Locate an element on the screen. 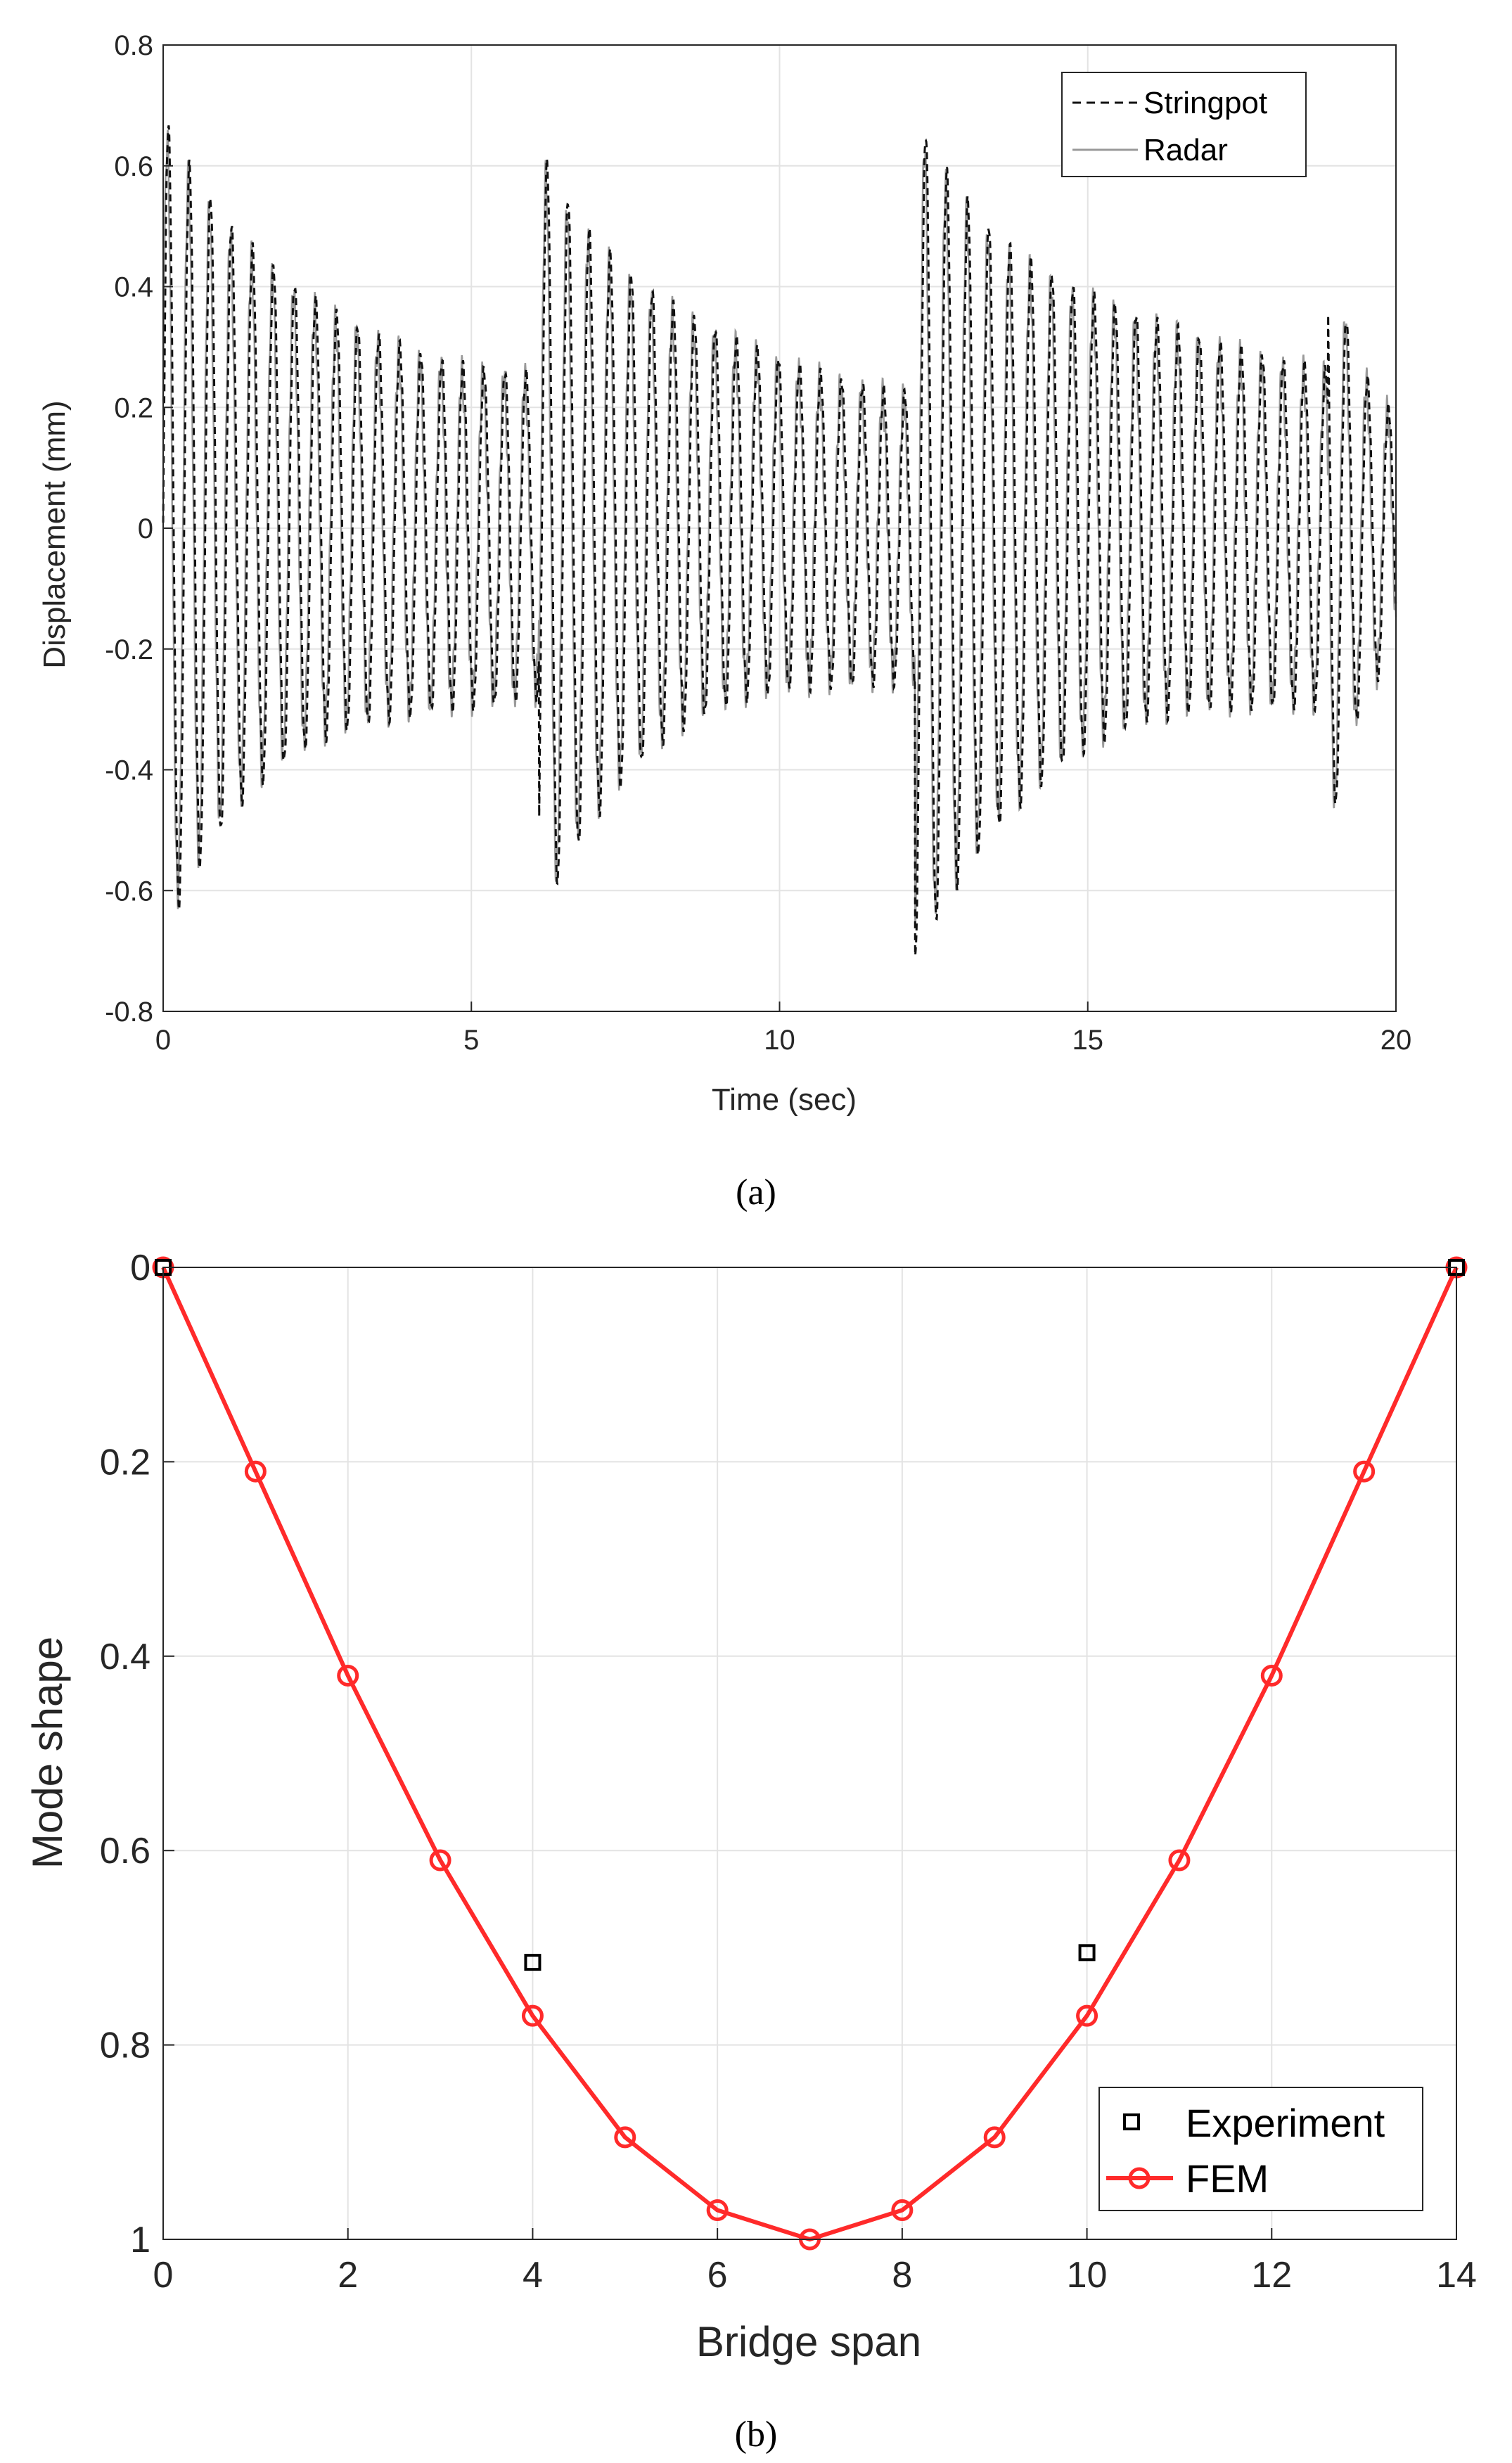 The width and height of the screenshot is (1512, 2463). chart-a-xtick-label: 20 is located at coordinates (1396, 1040).